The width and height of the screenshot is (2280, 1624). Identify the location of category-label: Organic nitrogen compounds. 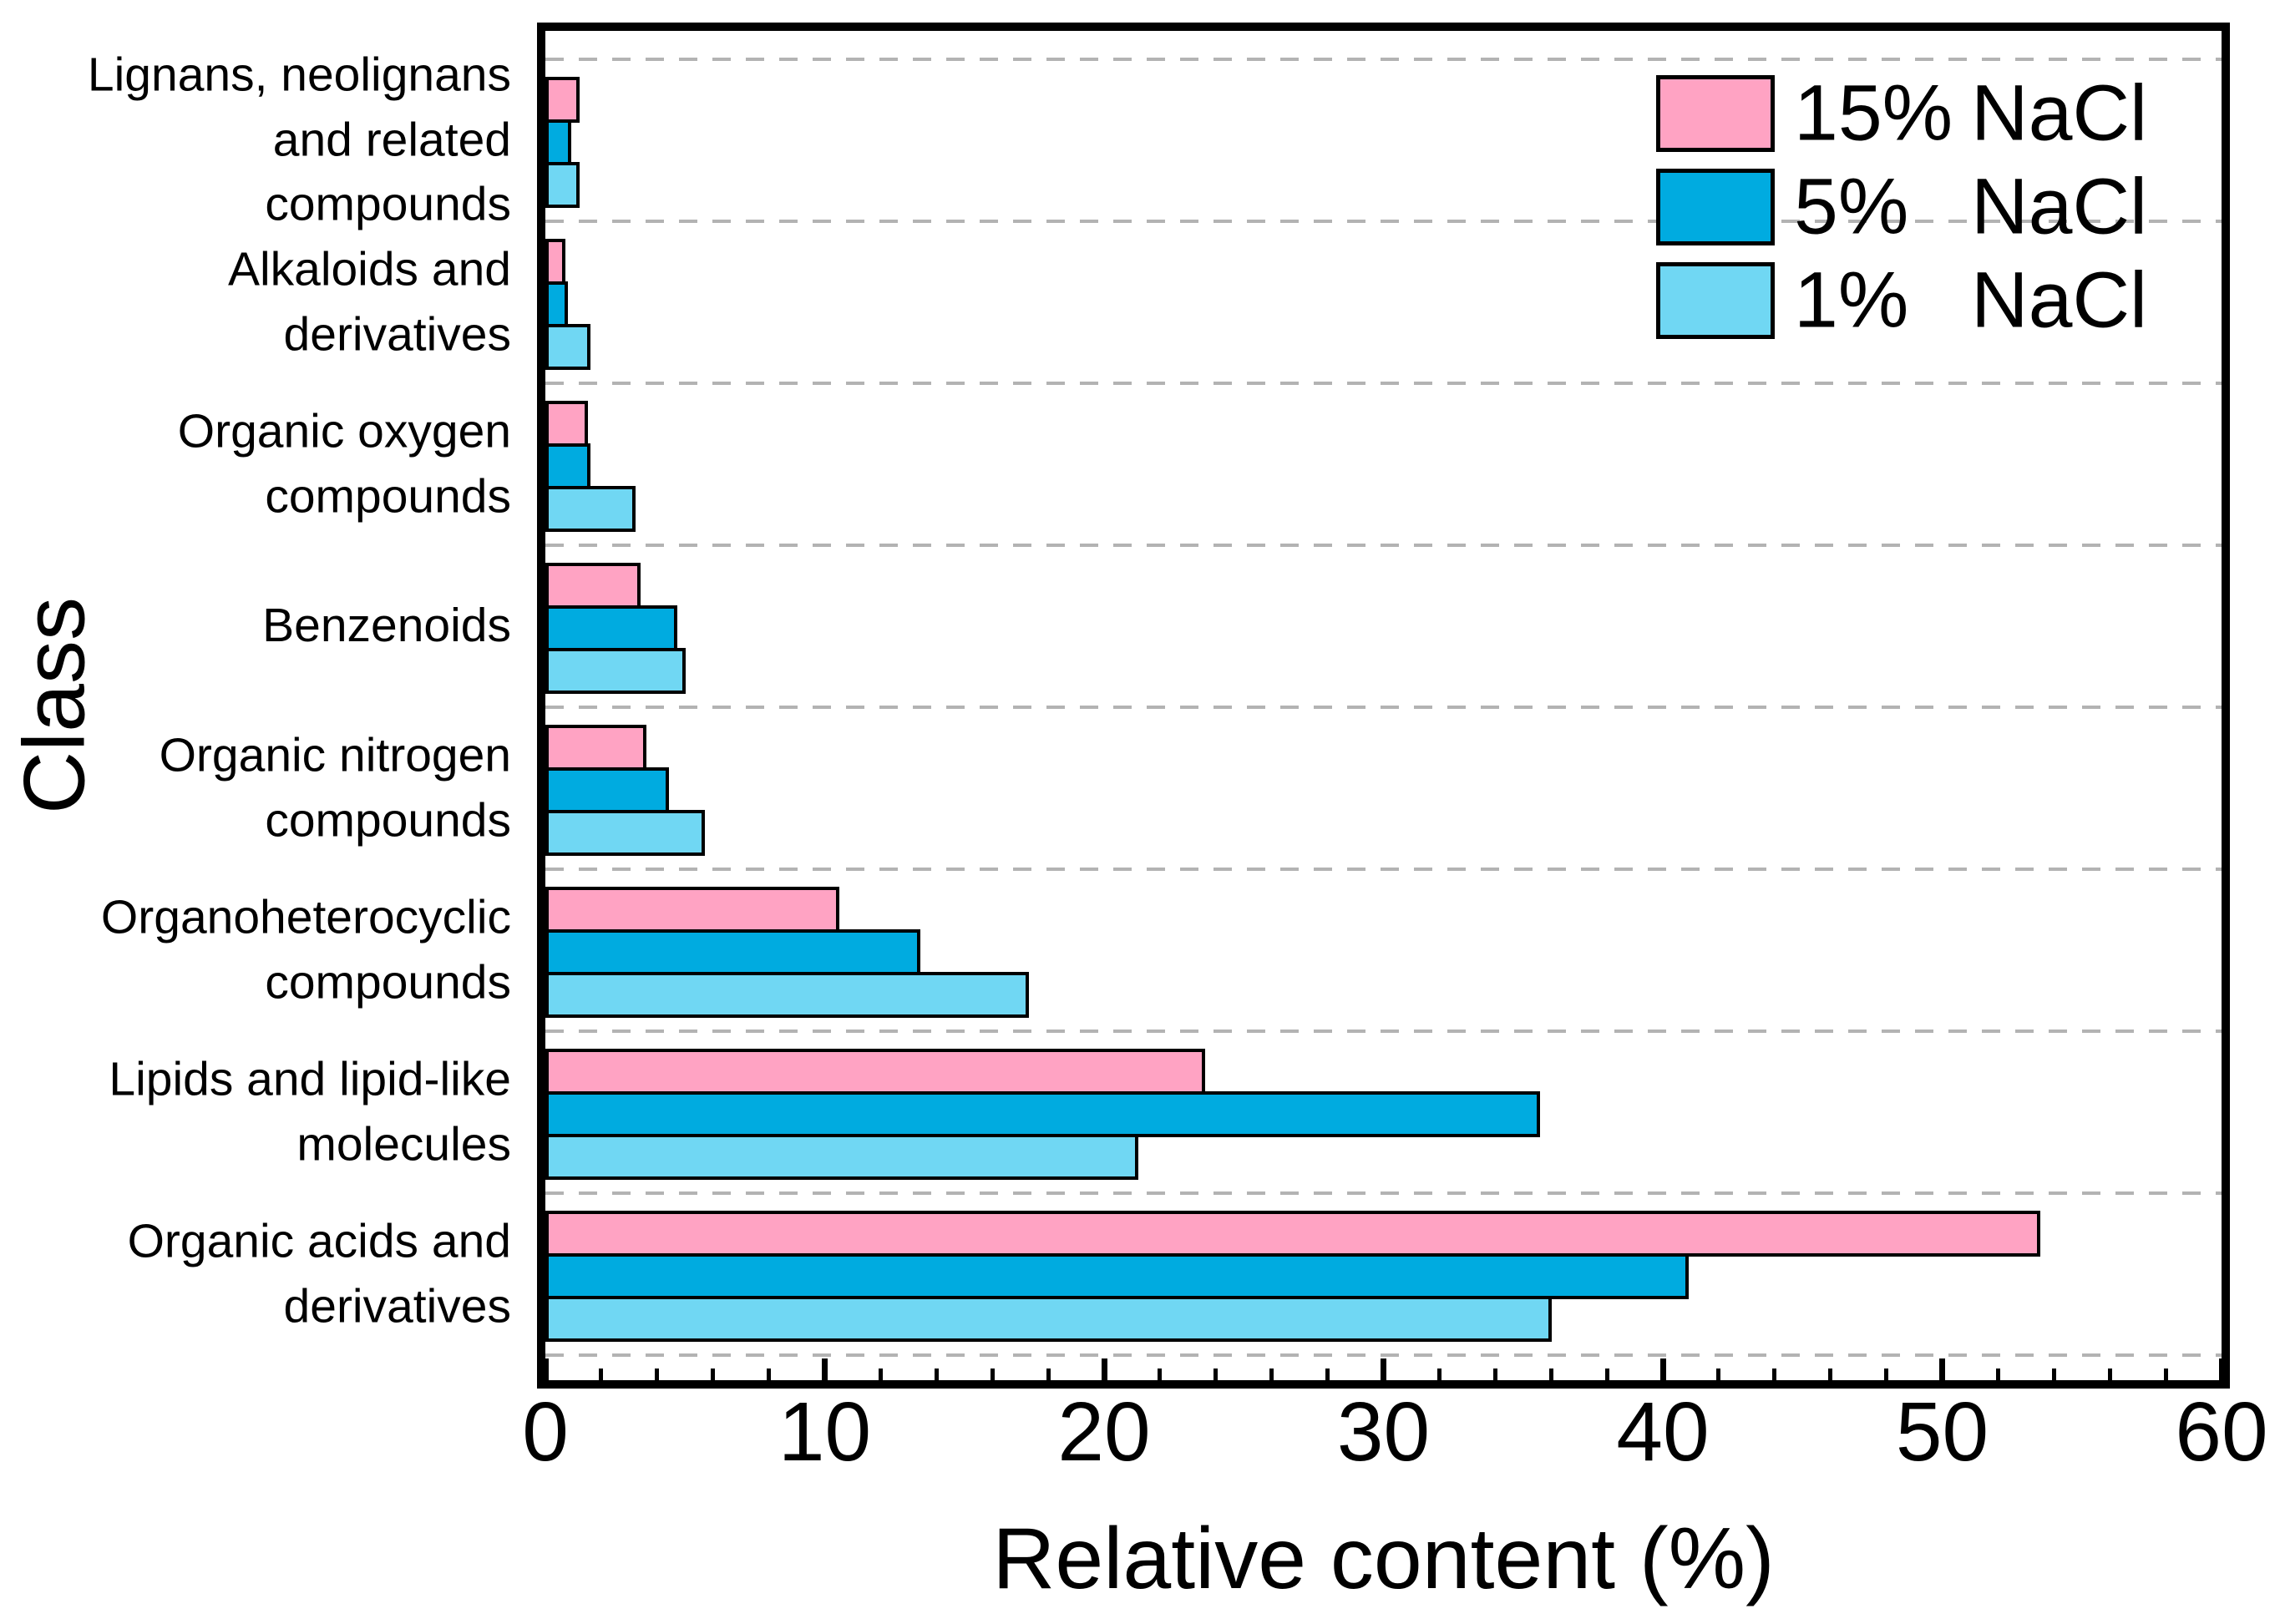
(335, 787).